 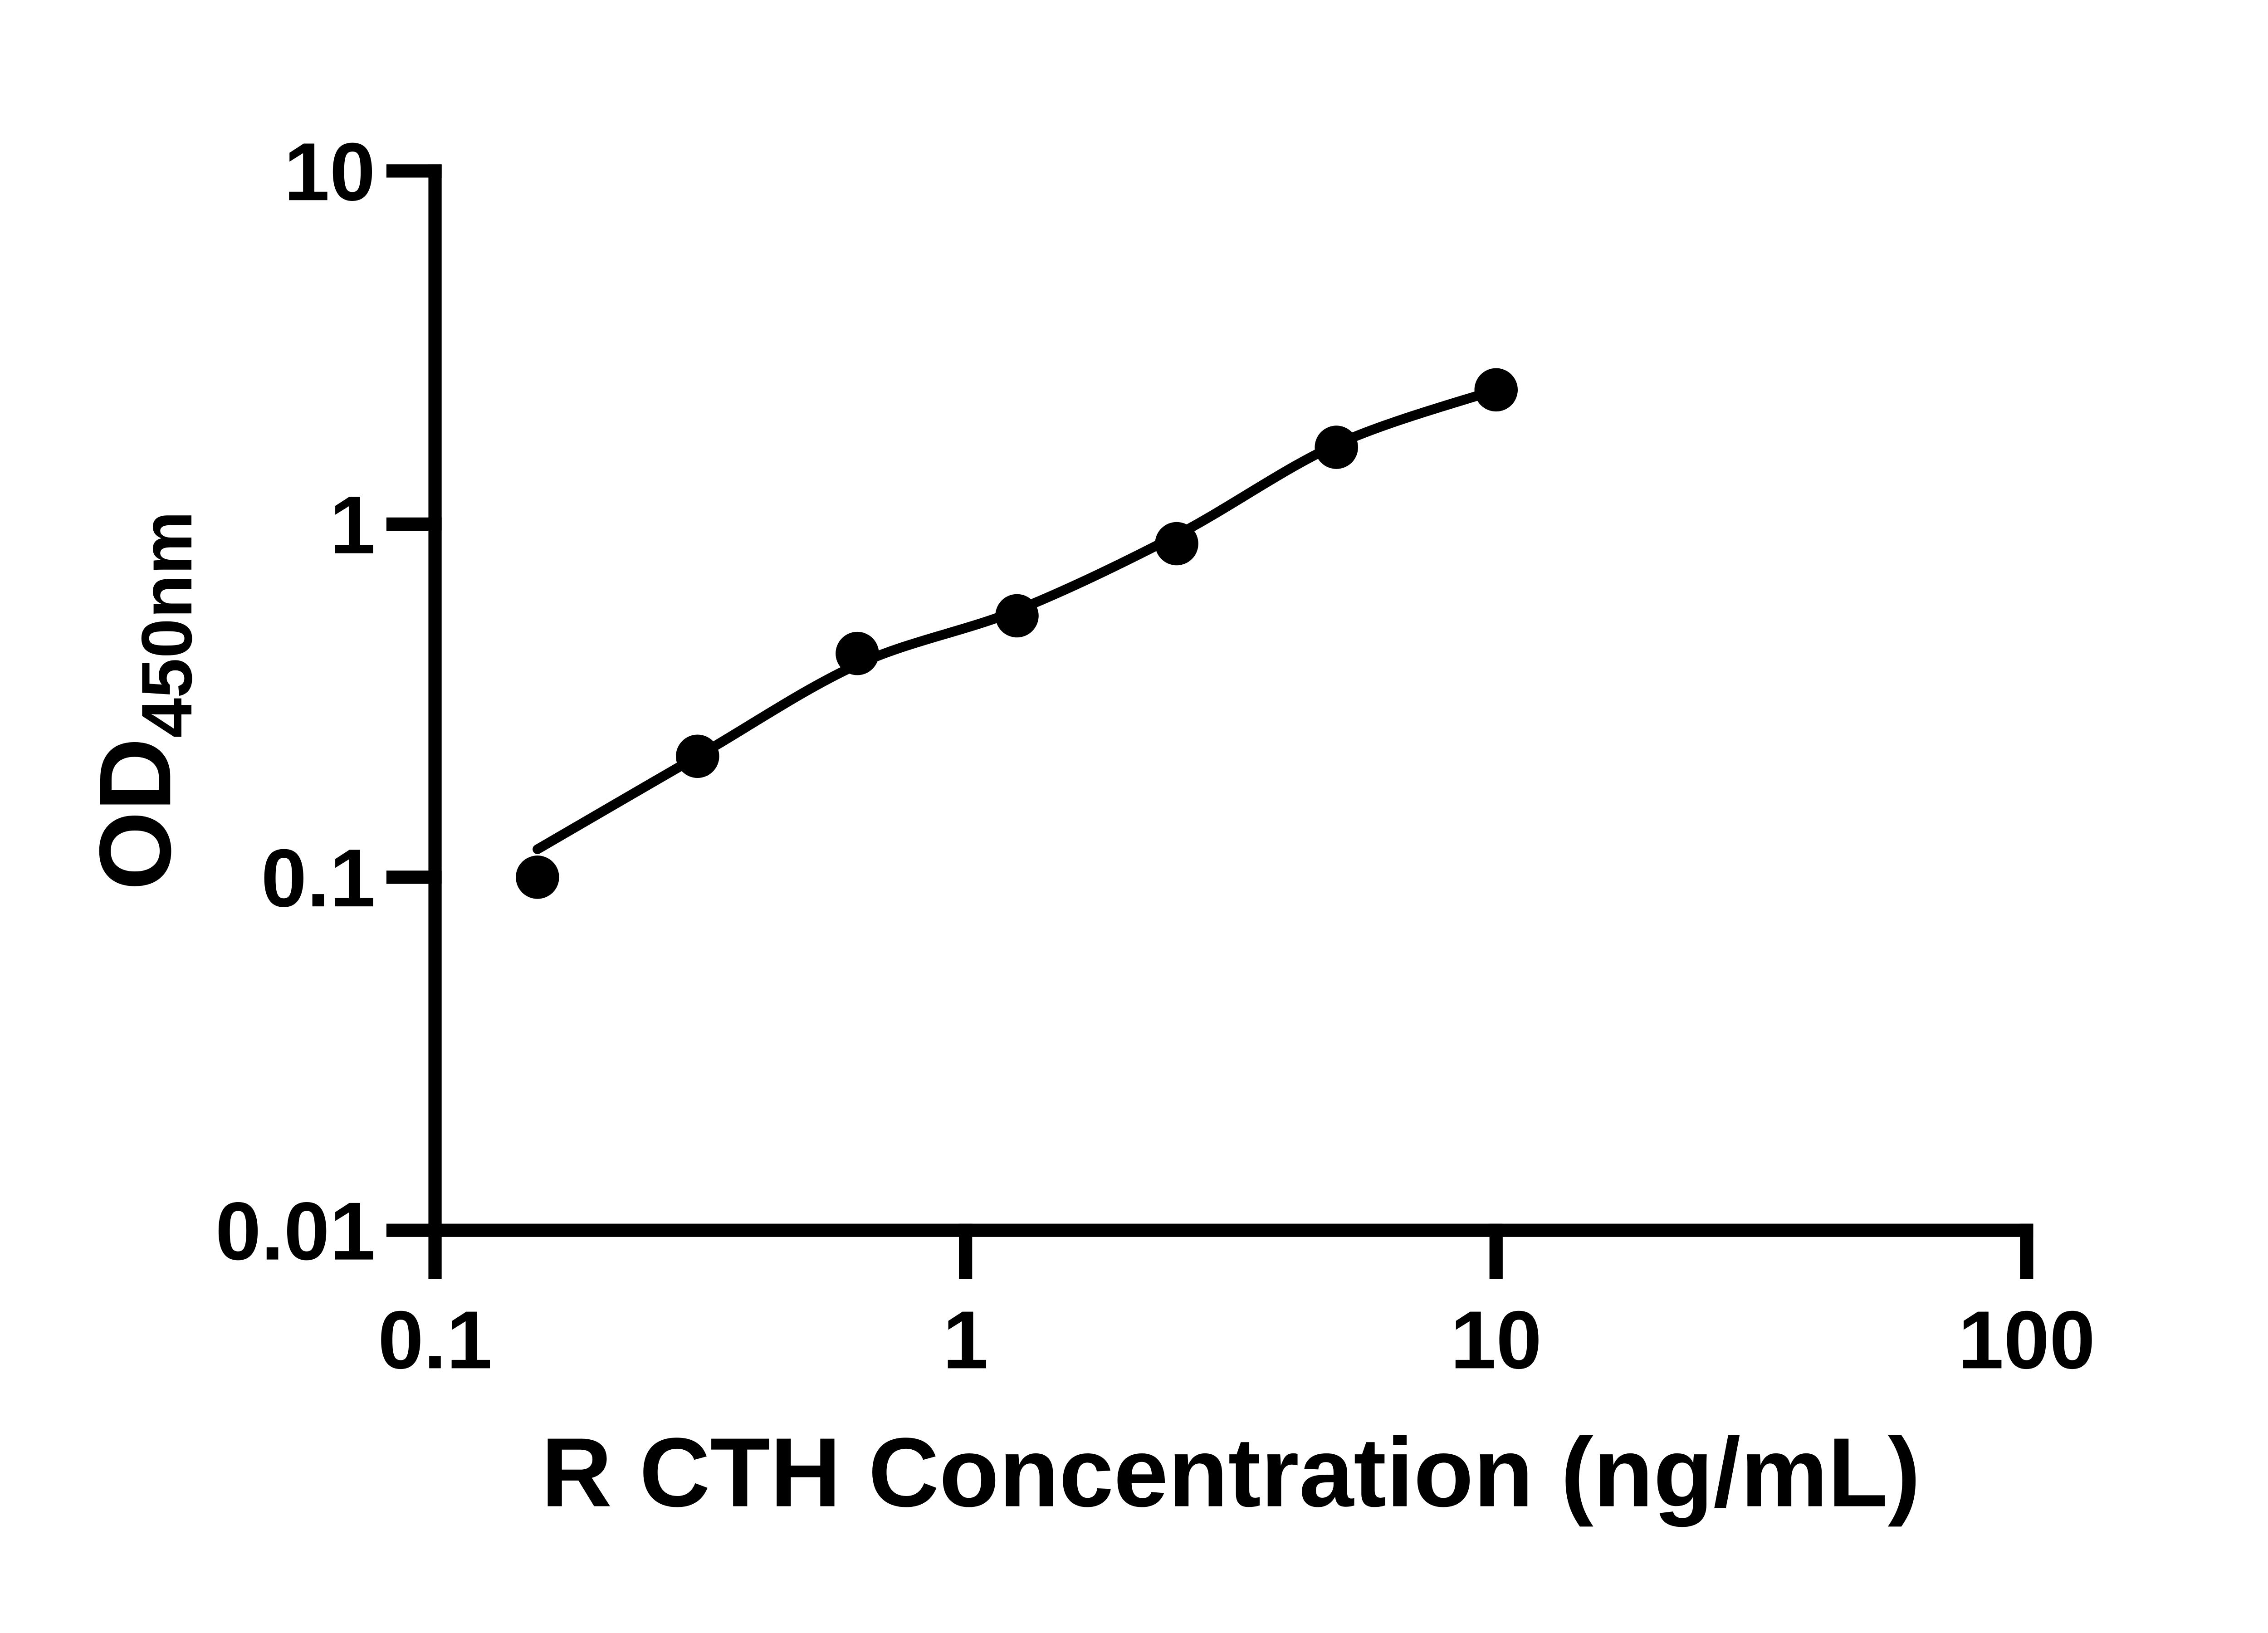 What do you see at coordinates (1496, 1340) in the screenshot?
I see `x-tick-label-10: 10` at bounding box center [1496, 1340].